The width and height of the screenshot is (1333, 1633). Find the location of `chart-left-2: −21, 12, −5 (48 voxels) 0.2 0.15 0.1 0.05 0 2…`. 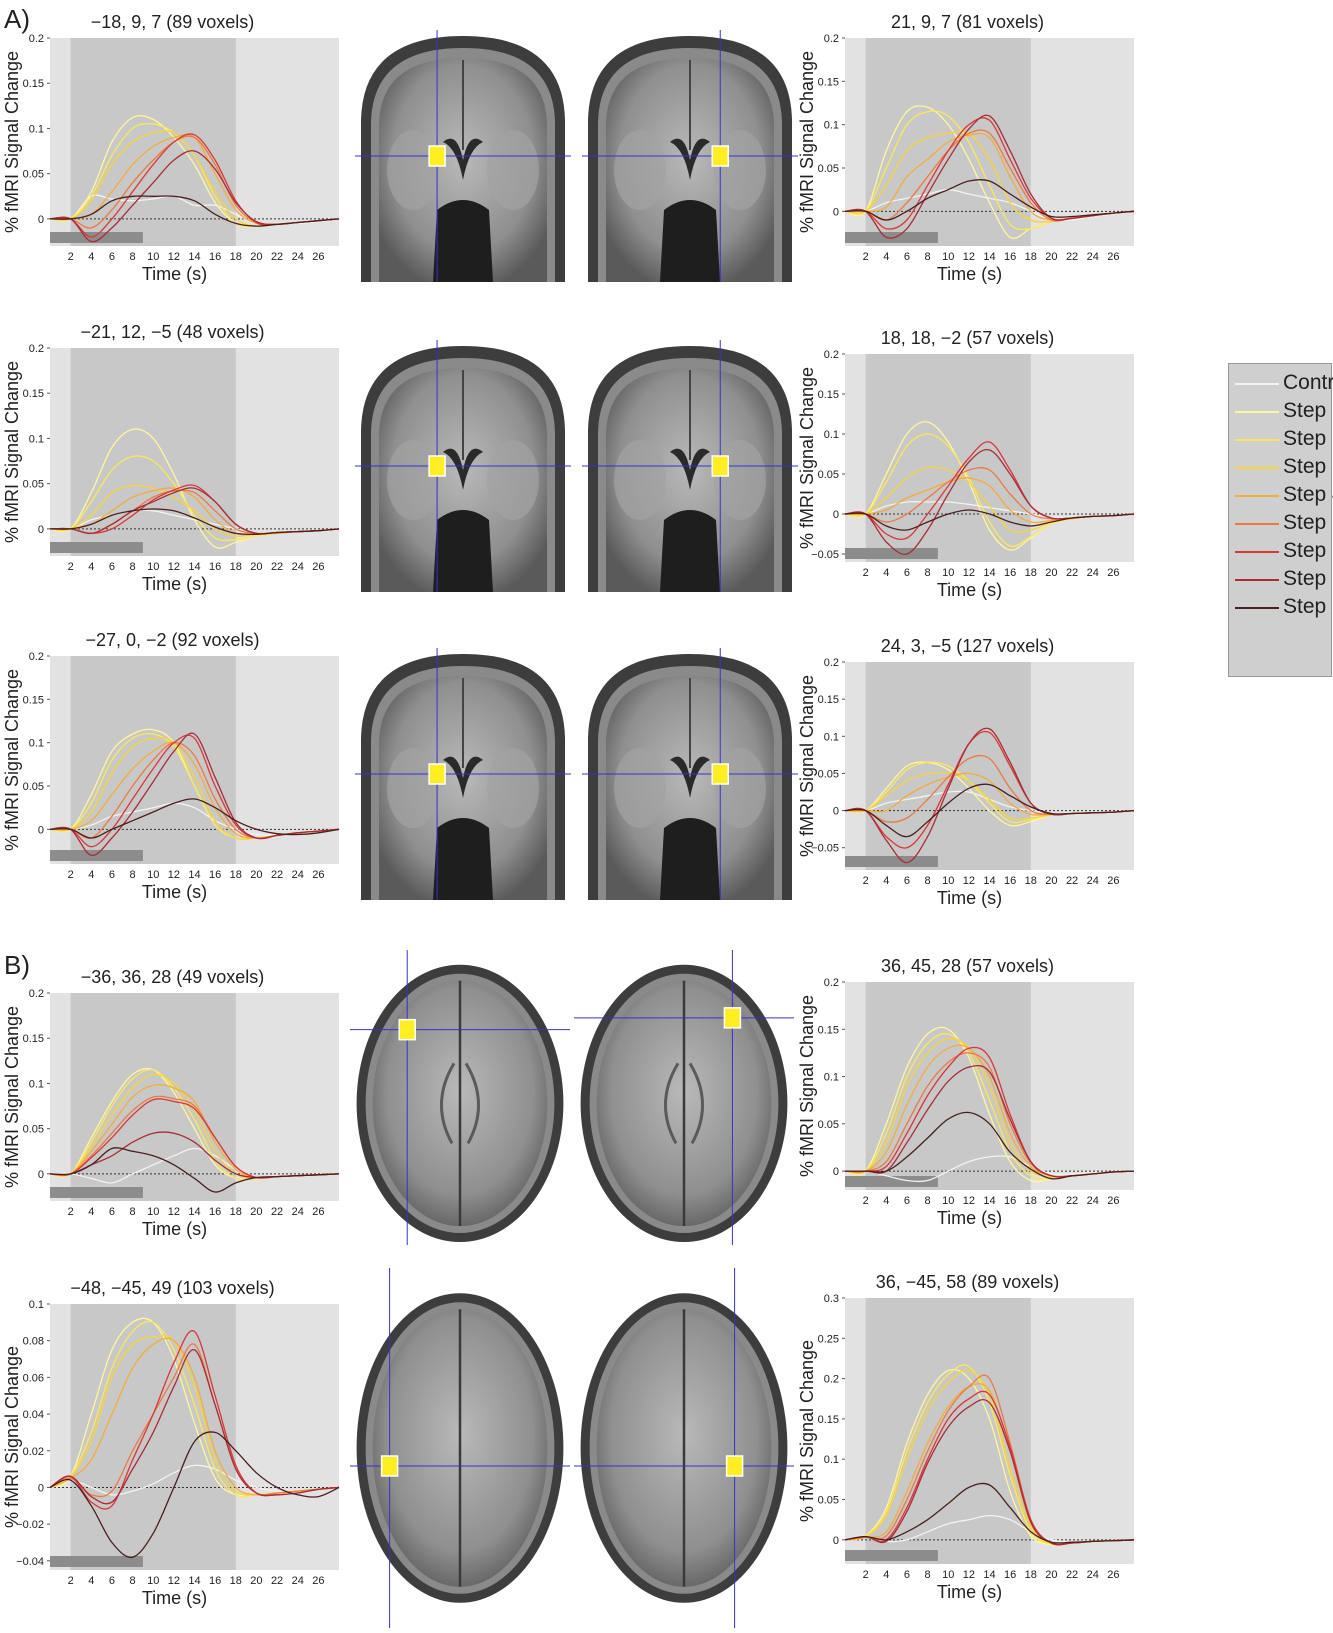

chart-left-2: −21, 12, −5 (48 voxels) 0.2 0.15 0.1 0.05 0 2… is located at coordinates (172, 466).